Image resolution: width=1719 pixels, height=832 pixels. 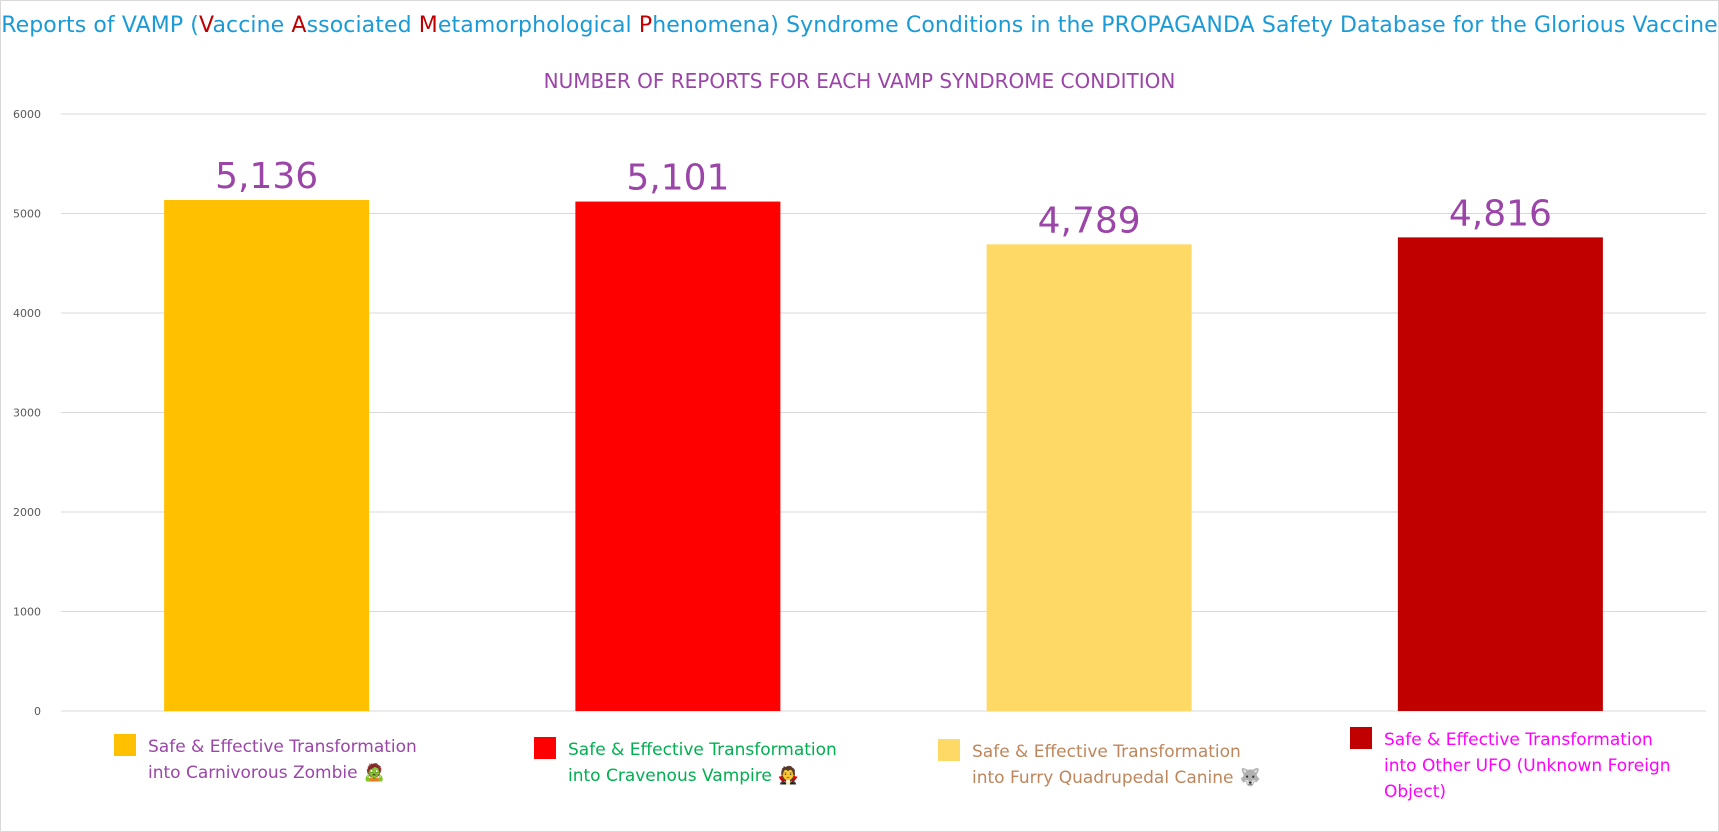 What do you see at coordinates (252, 25) in the screenshot?
I see `title-vaccine-rest: accine` at bounding box center [252, 25].